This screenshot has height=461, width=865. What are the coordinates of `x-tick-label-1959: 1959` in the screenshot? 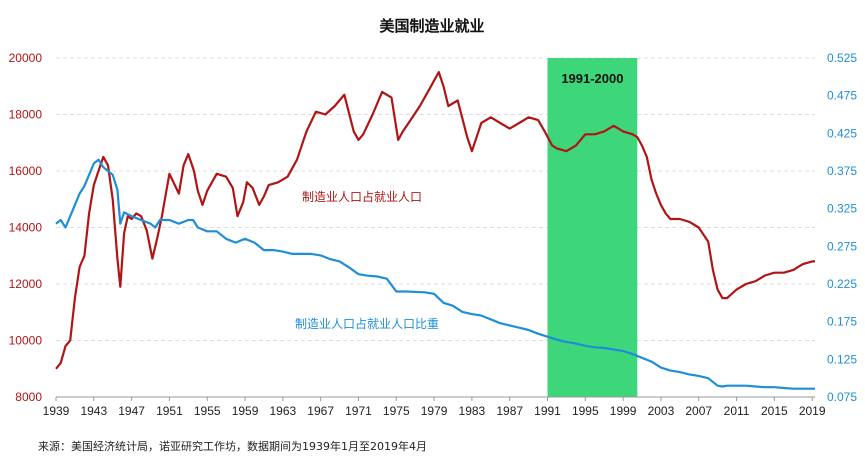 It's located at (245, 411).